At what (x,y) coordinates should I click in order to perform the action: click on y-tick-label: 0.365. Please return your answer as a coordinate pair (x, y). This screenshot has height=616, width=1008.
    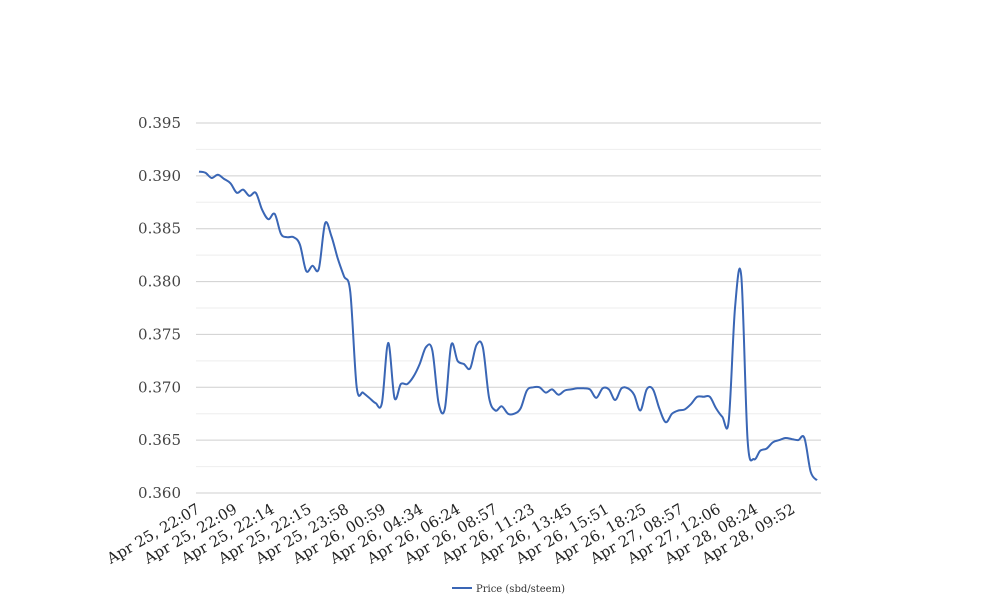
    Looking at the image, I should click on (159, 440).